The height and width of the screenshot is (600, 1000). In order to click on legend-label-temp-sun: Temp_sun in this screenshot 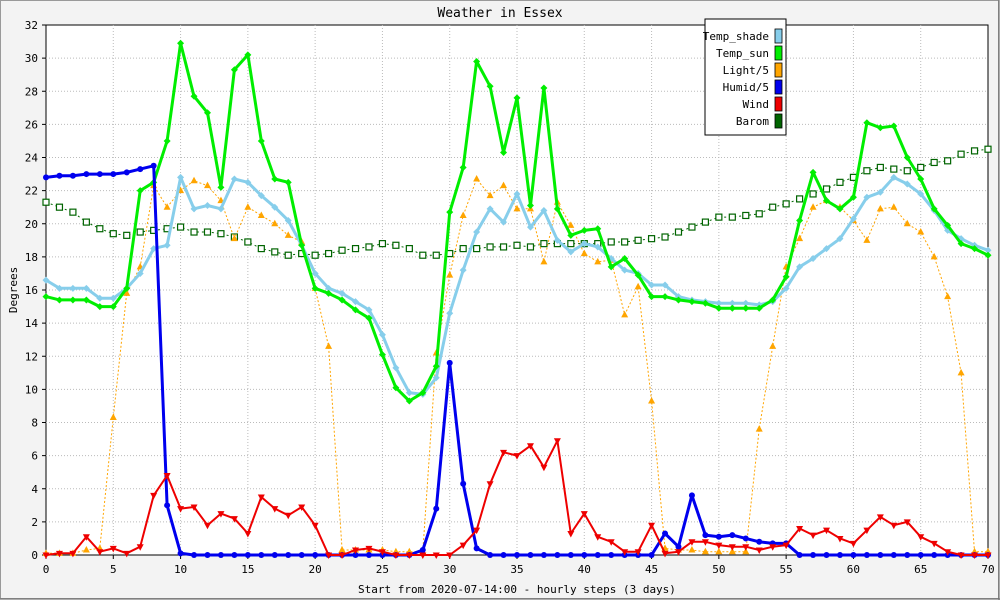, I will do `click(742, 53)`.